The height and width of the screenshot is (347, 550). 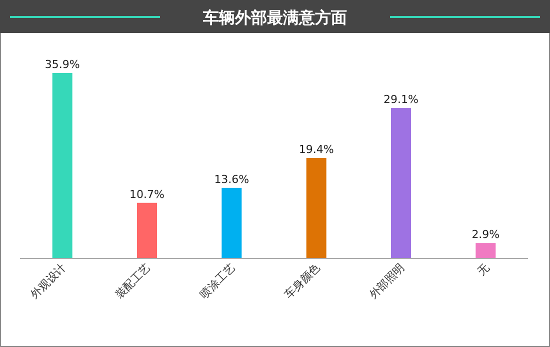 What do you see at coordinates (316, 149) in the screenshot?
I see `data-label: 19.4%` at bounding box center [316, 149].